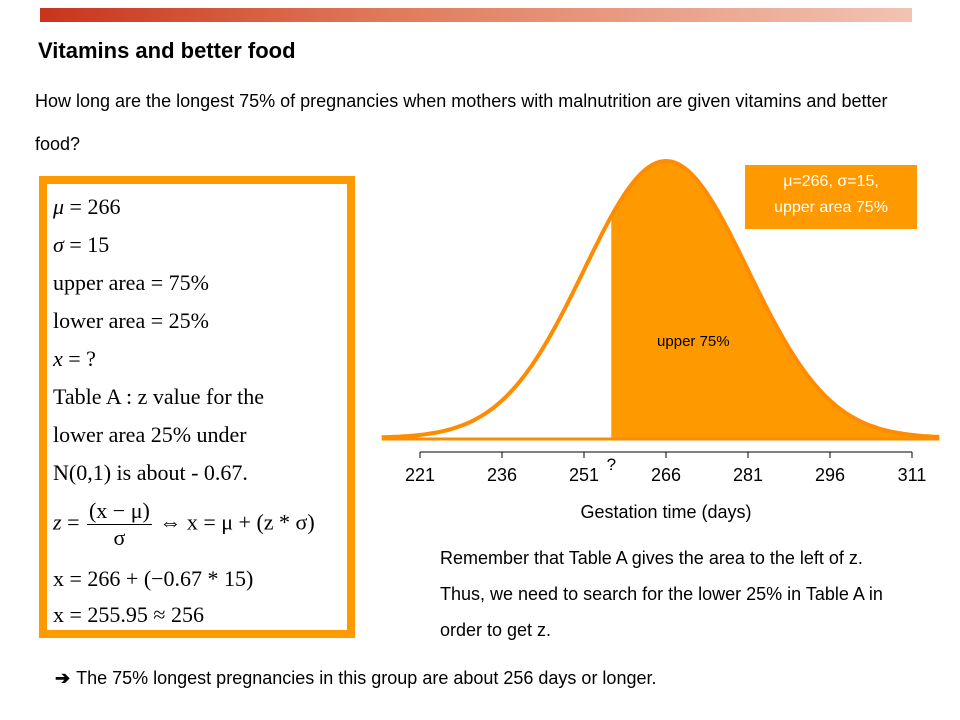  I want to click on x-tick-label-296: 296, so click(830, 475).